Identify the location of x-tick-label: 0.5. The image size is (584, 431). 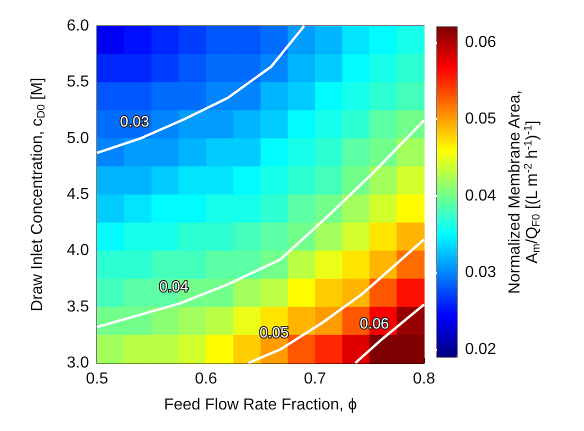
(97, 379).